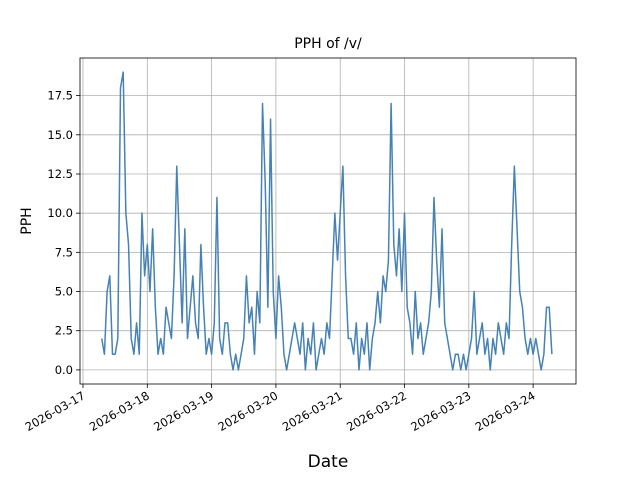  I want to click on y-tick-label: 0.0, so click(64, 370).